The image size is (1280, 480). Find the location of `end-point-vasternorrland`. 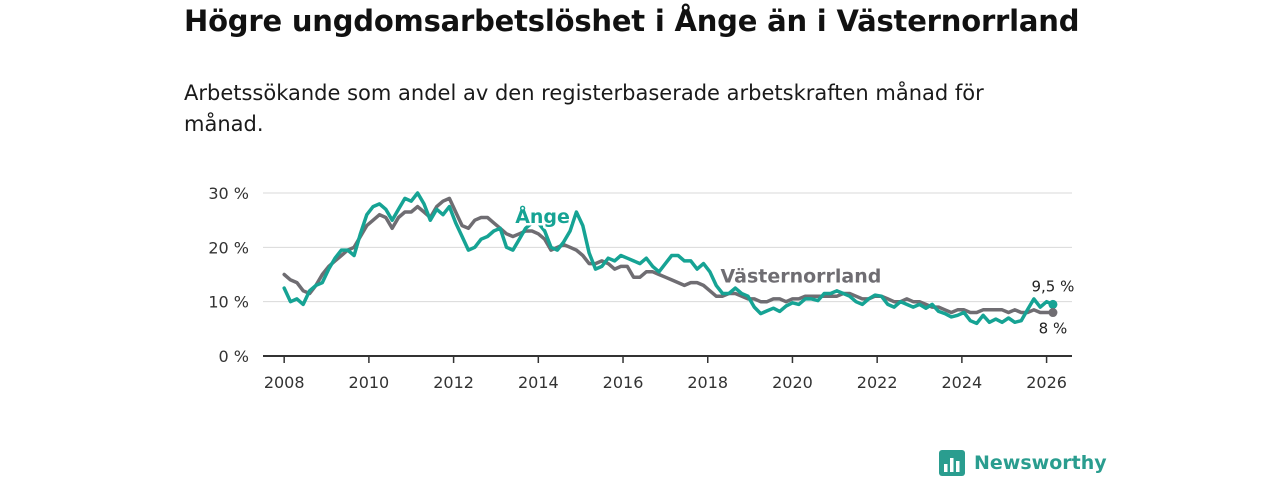

end-point-vasternorrland is located at coordinates (1053, 313).